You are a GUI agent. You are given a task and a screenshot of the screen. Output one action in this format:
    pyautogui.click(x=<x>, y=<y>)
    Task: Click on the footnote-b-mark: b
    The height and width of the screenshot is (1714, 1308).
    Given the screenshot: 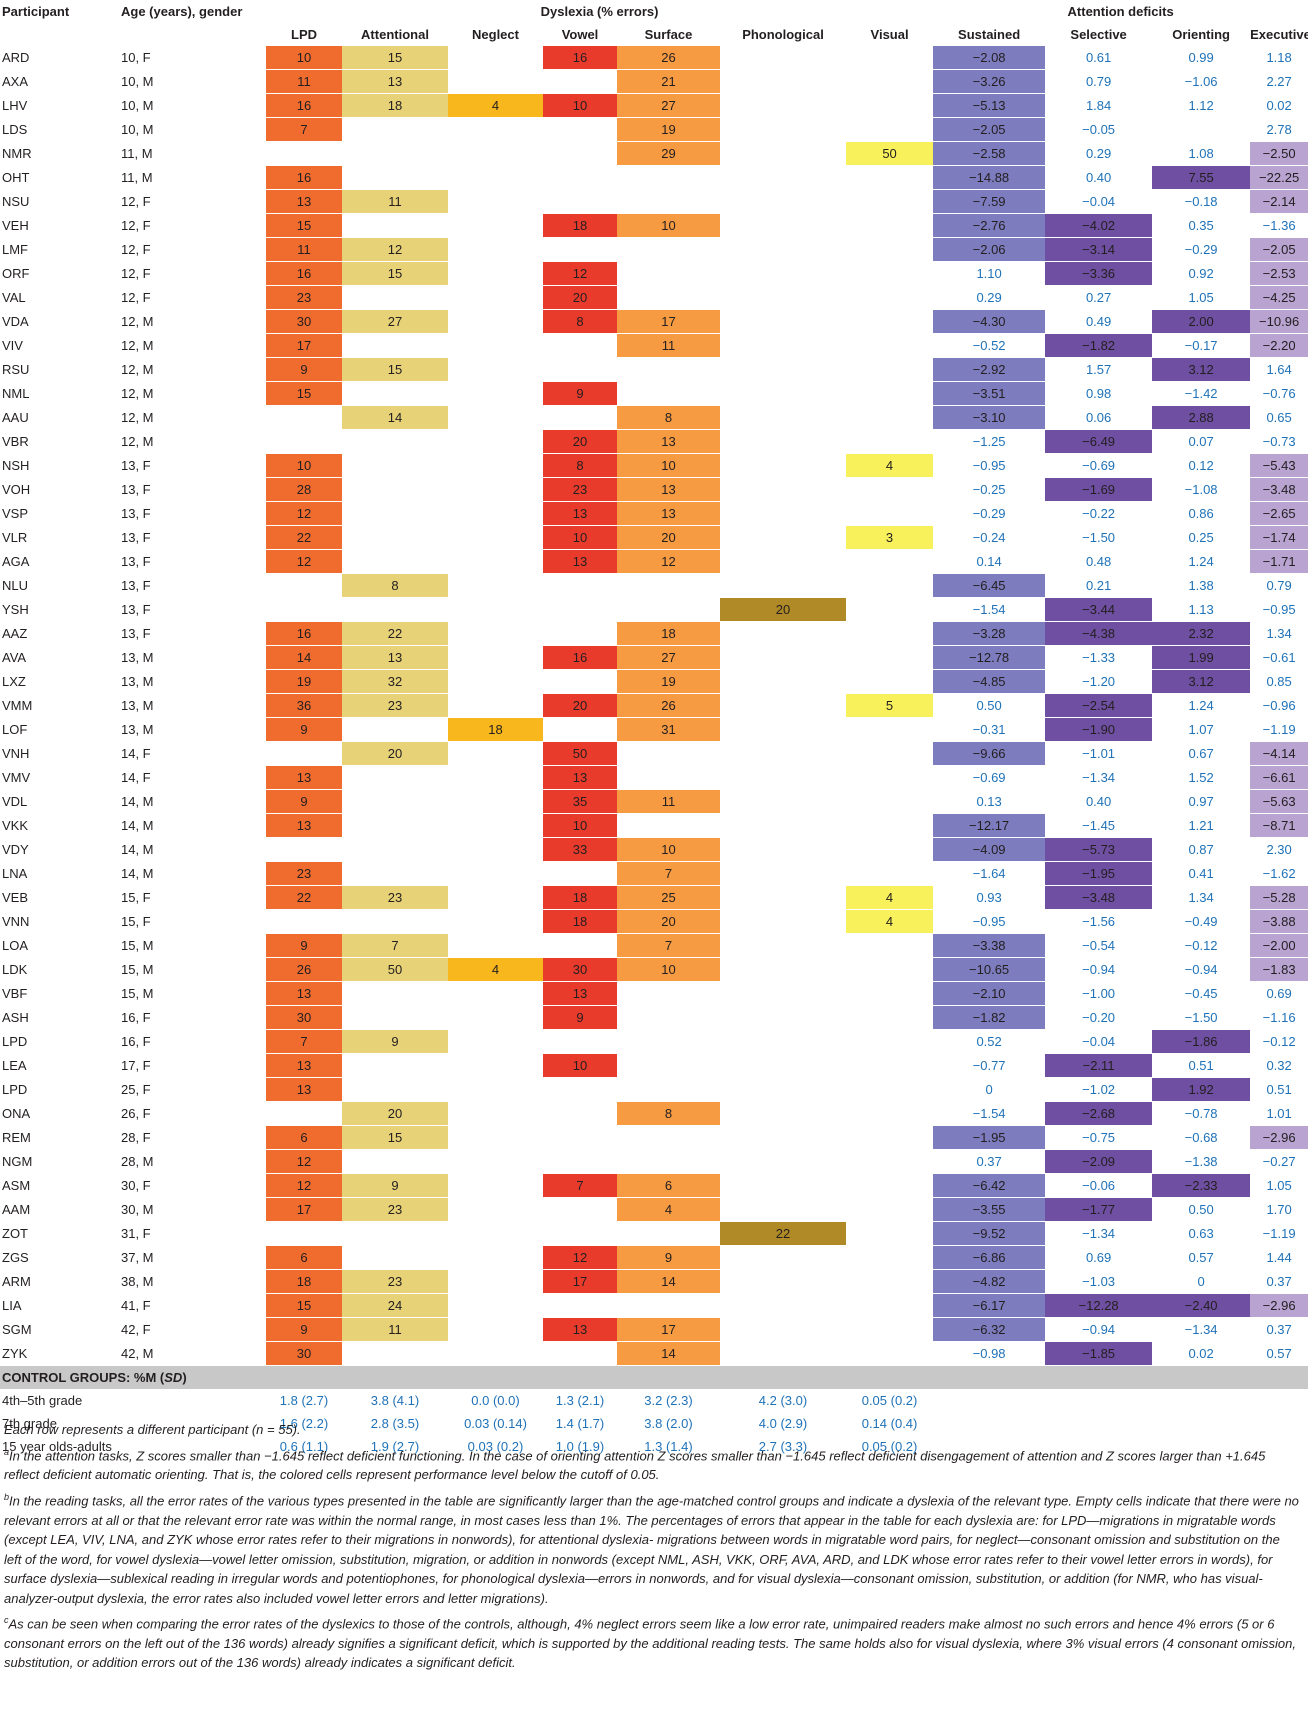 What is the action you would take?
    pyautogui.click(x=7, y=1496)
    